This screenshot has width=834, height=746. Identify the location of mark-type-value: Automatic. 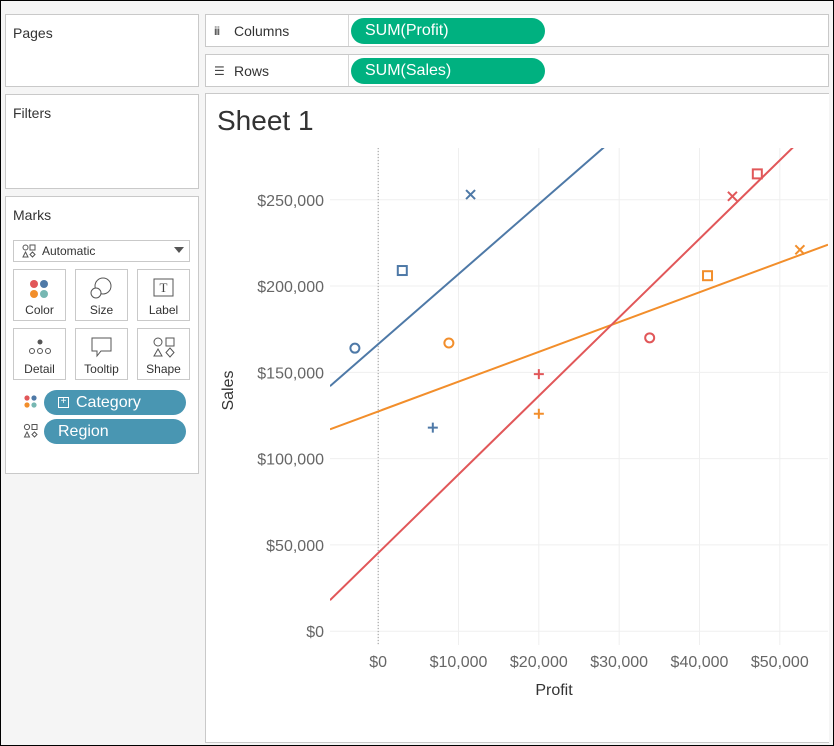
(69, 251).